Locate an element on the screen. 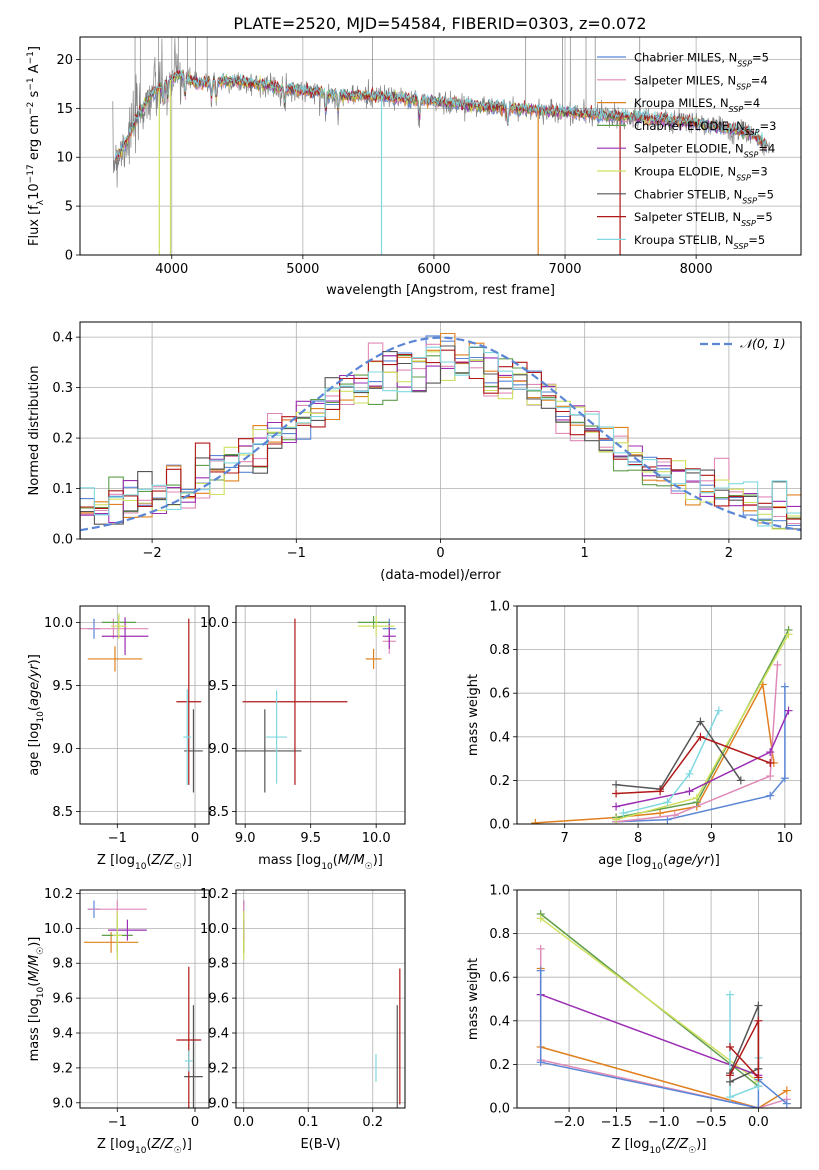  x-tick-label: −2.0 is located at coordinates (569, 1122).